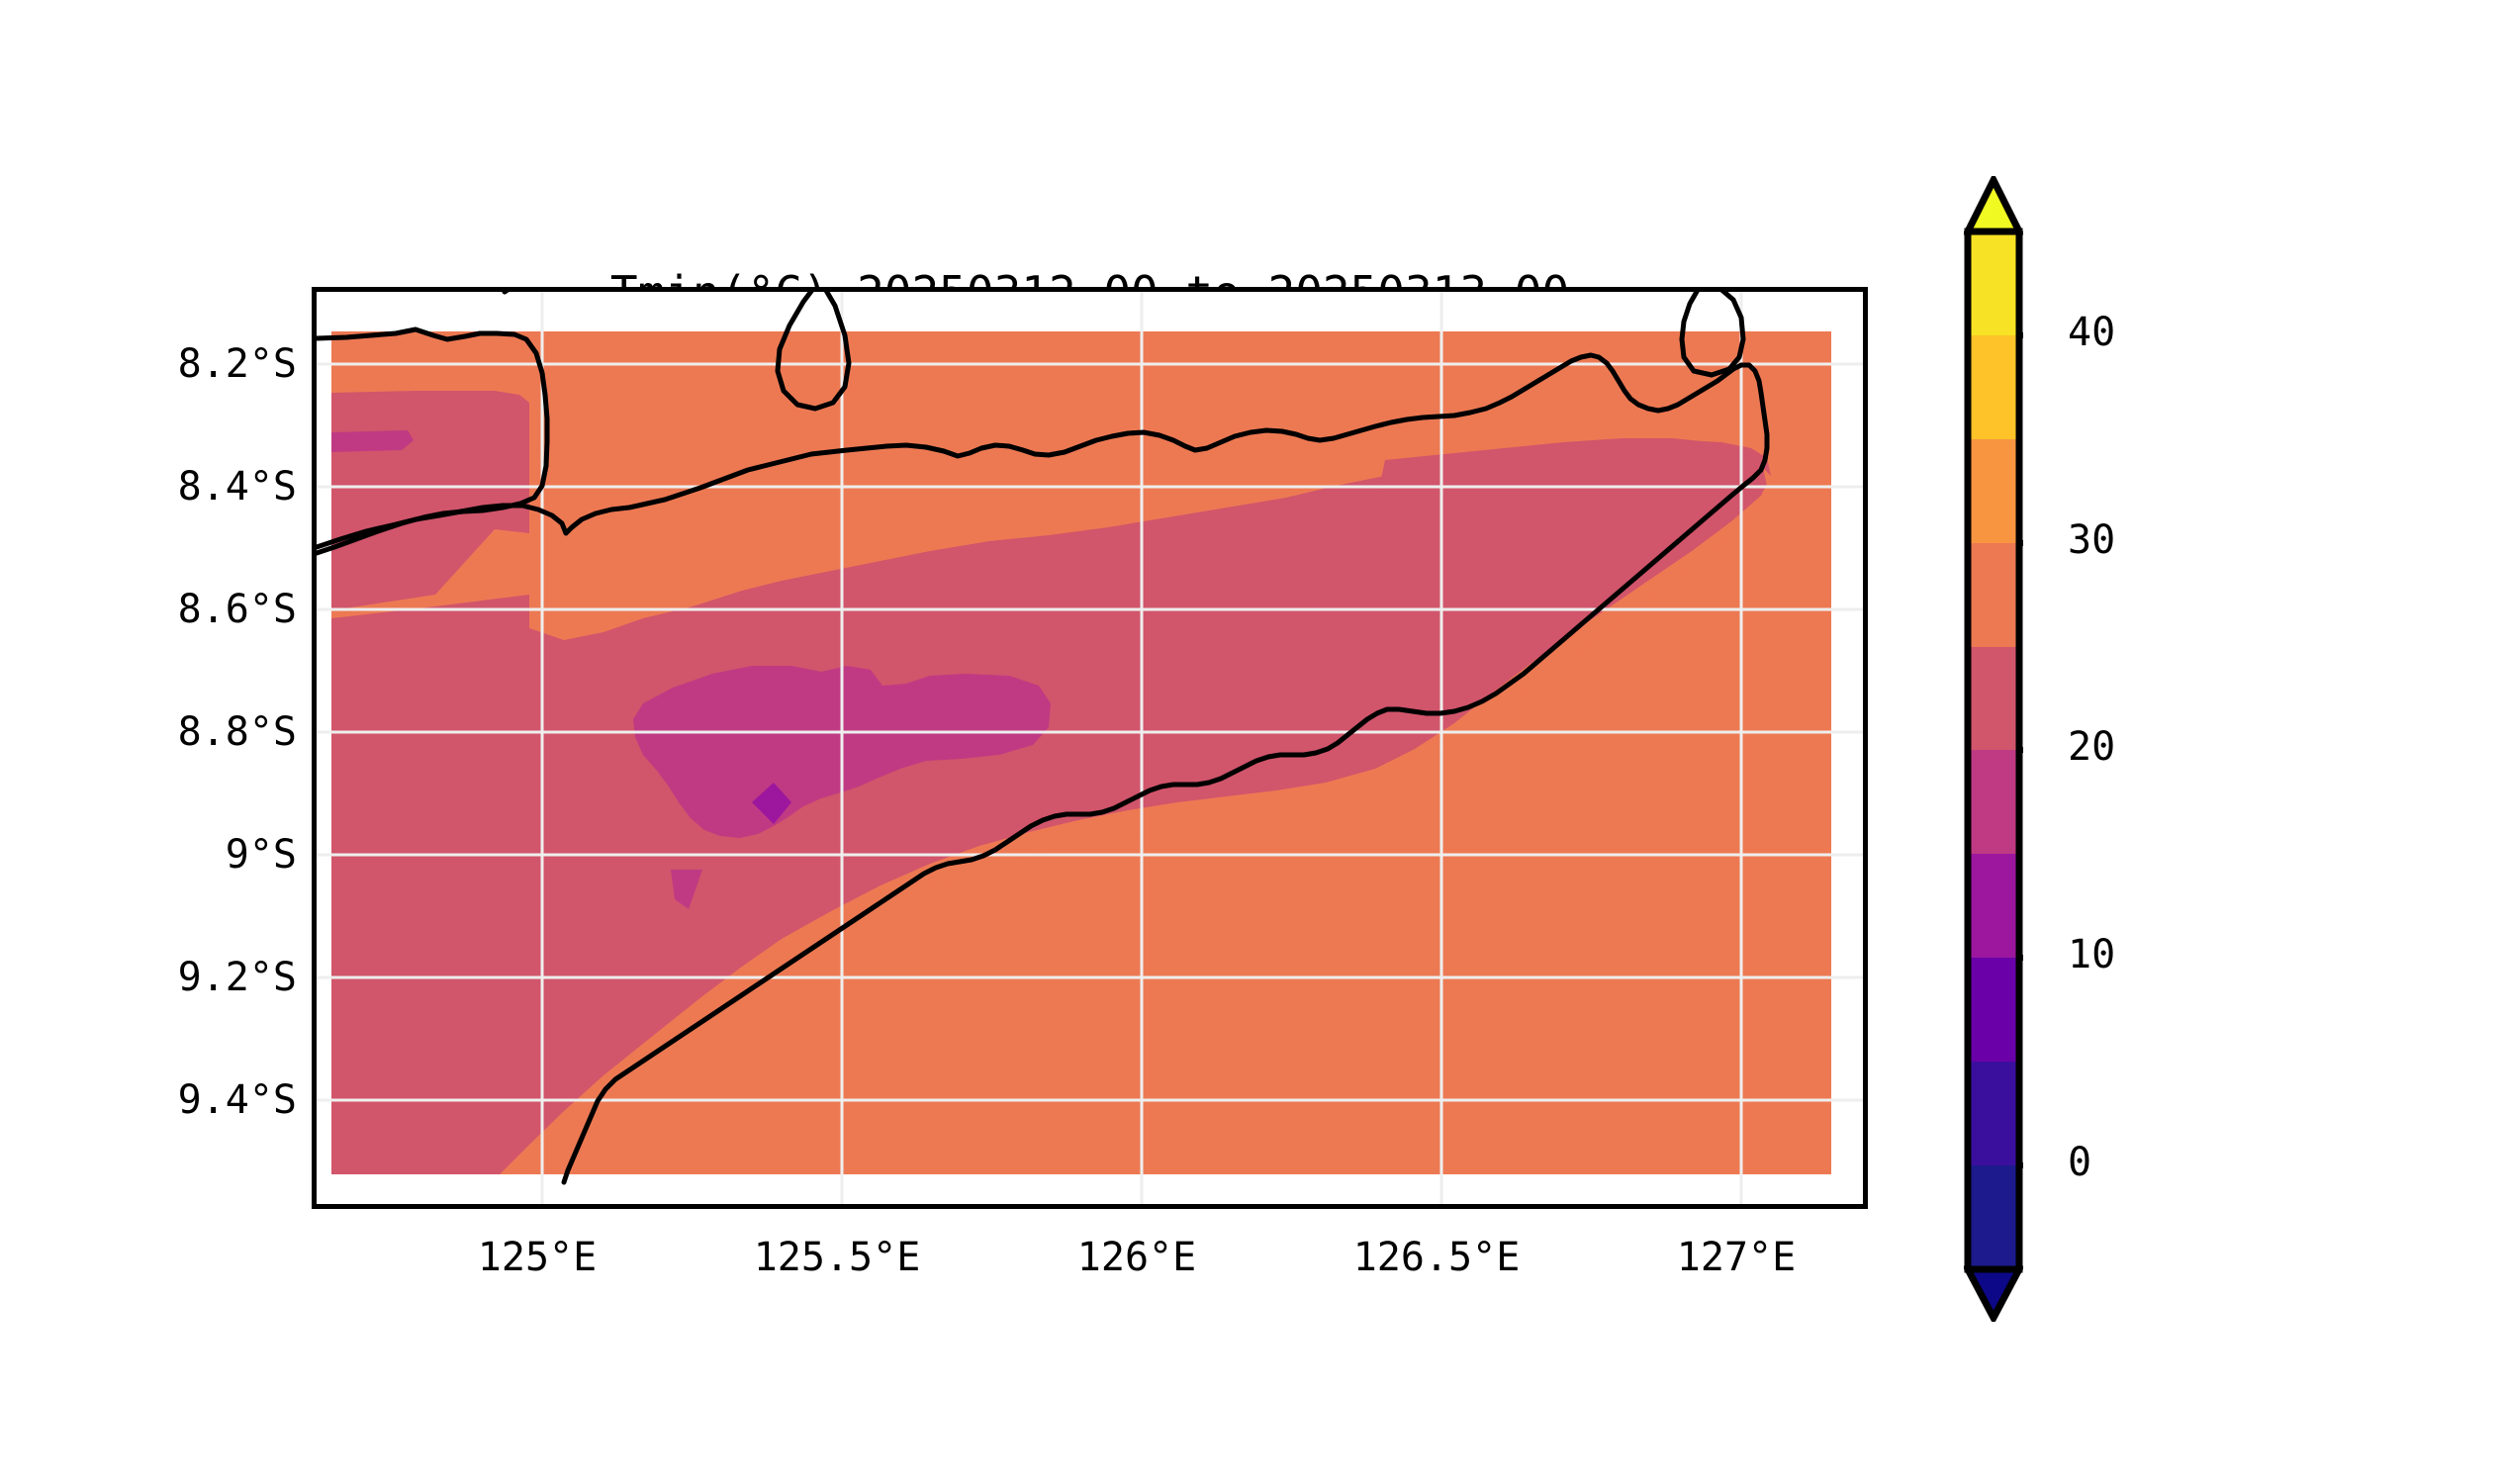  I want to click on ytick-label-8.4S: 8.4°S, so click(237, 487).